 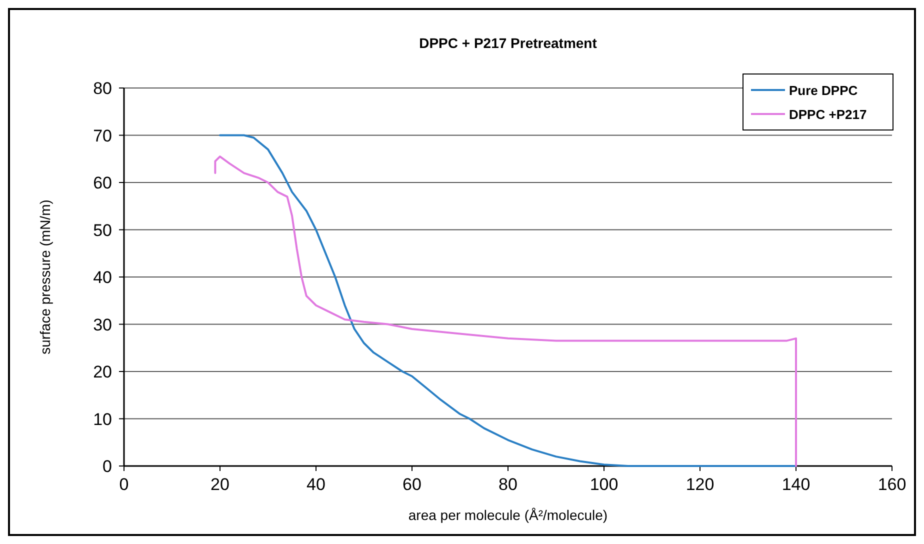 I want to click on x-tick-label: 80, so click(x=508, y=484).